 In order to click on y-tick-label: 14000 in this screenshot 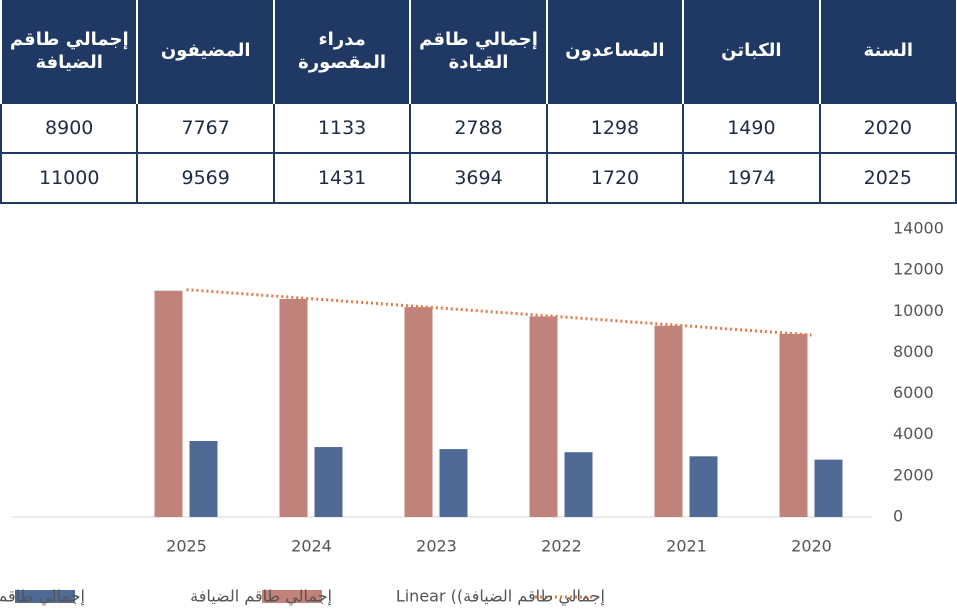, I will do `click(918, 228)`.